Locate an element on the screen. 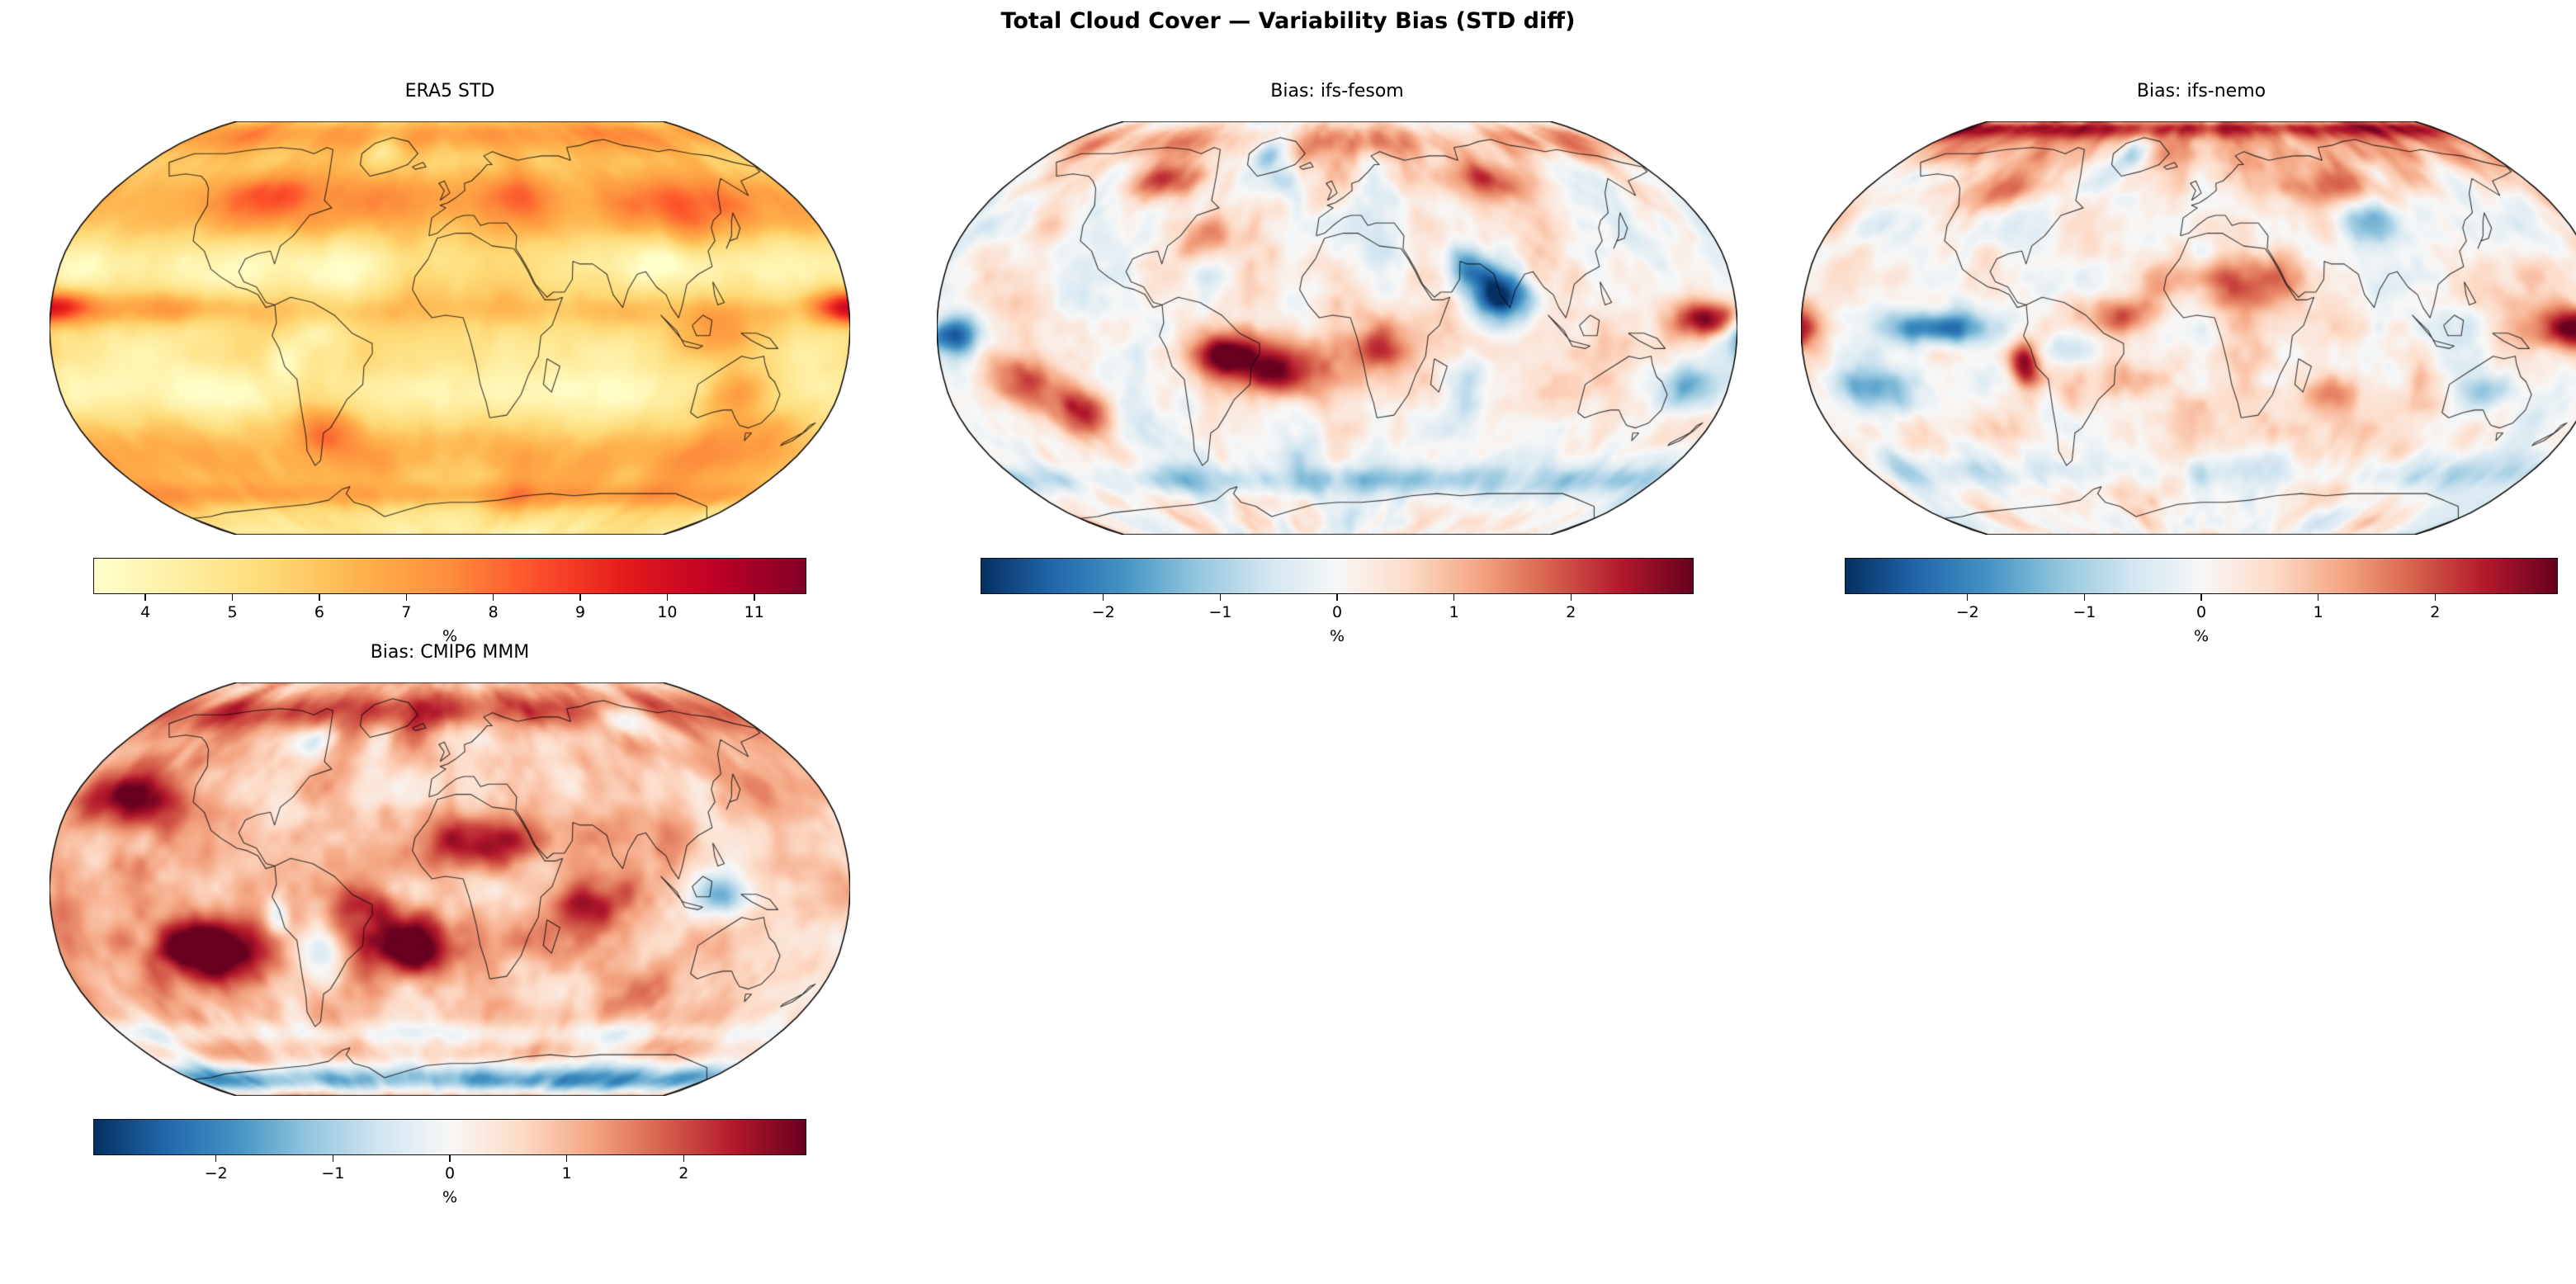  panel-title: Bias: CMIP6 MMM is located at coordinates (450, 653).